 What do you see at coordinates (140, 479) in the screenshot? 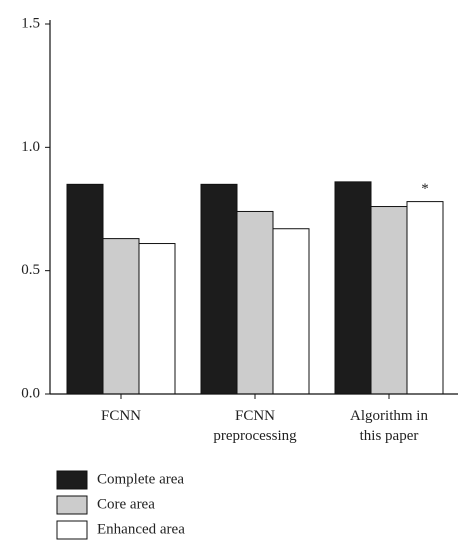
I see `legend-label: Complete area` at bounding box center [140, 479].